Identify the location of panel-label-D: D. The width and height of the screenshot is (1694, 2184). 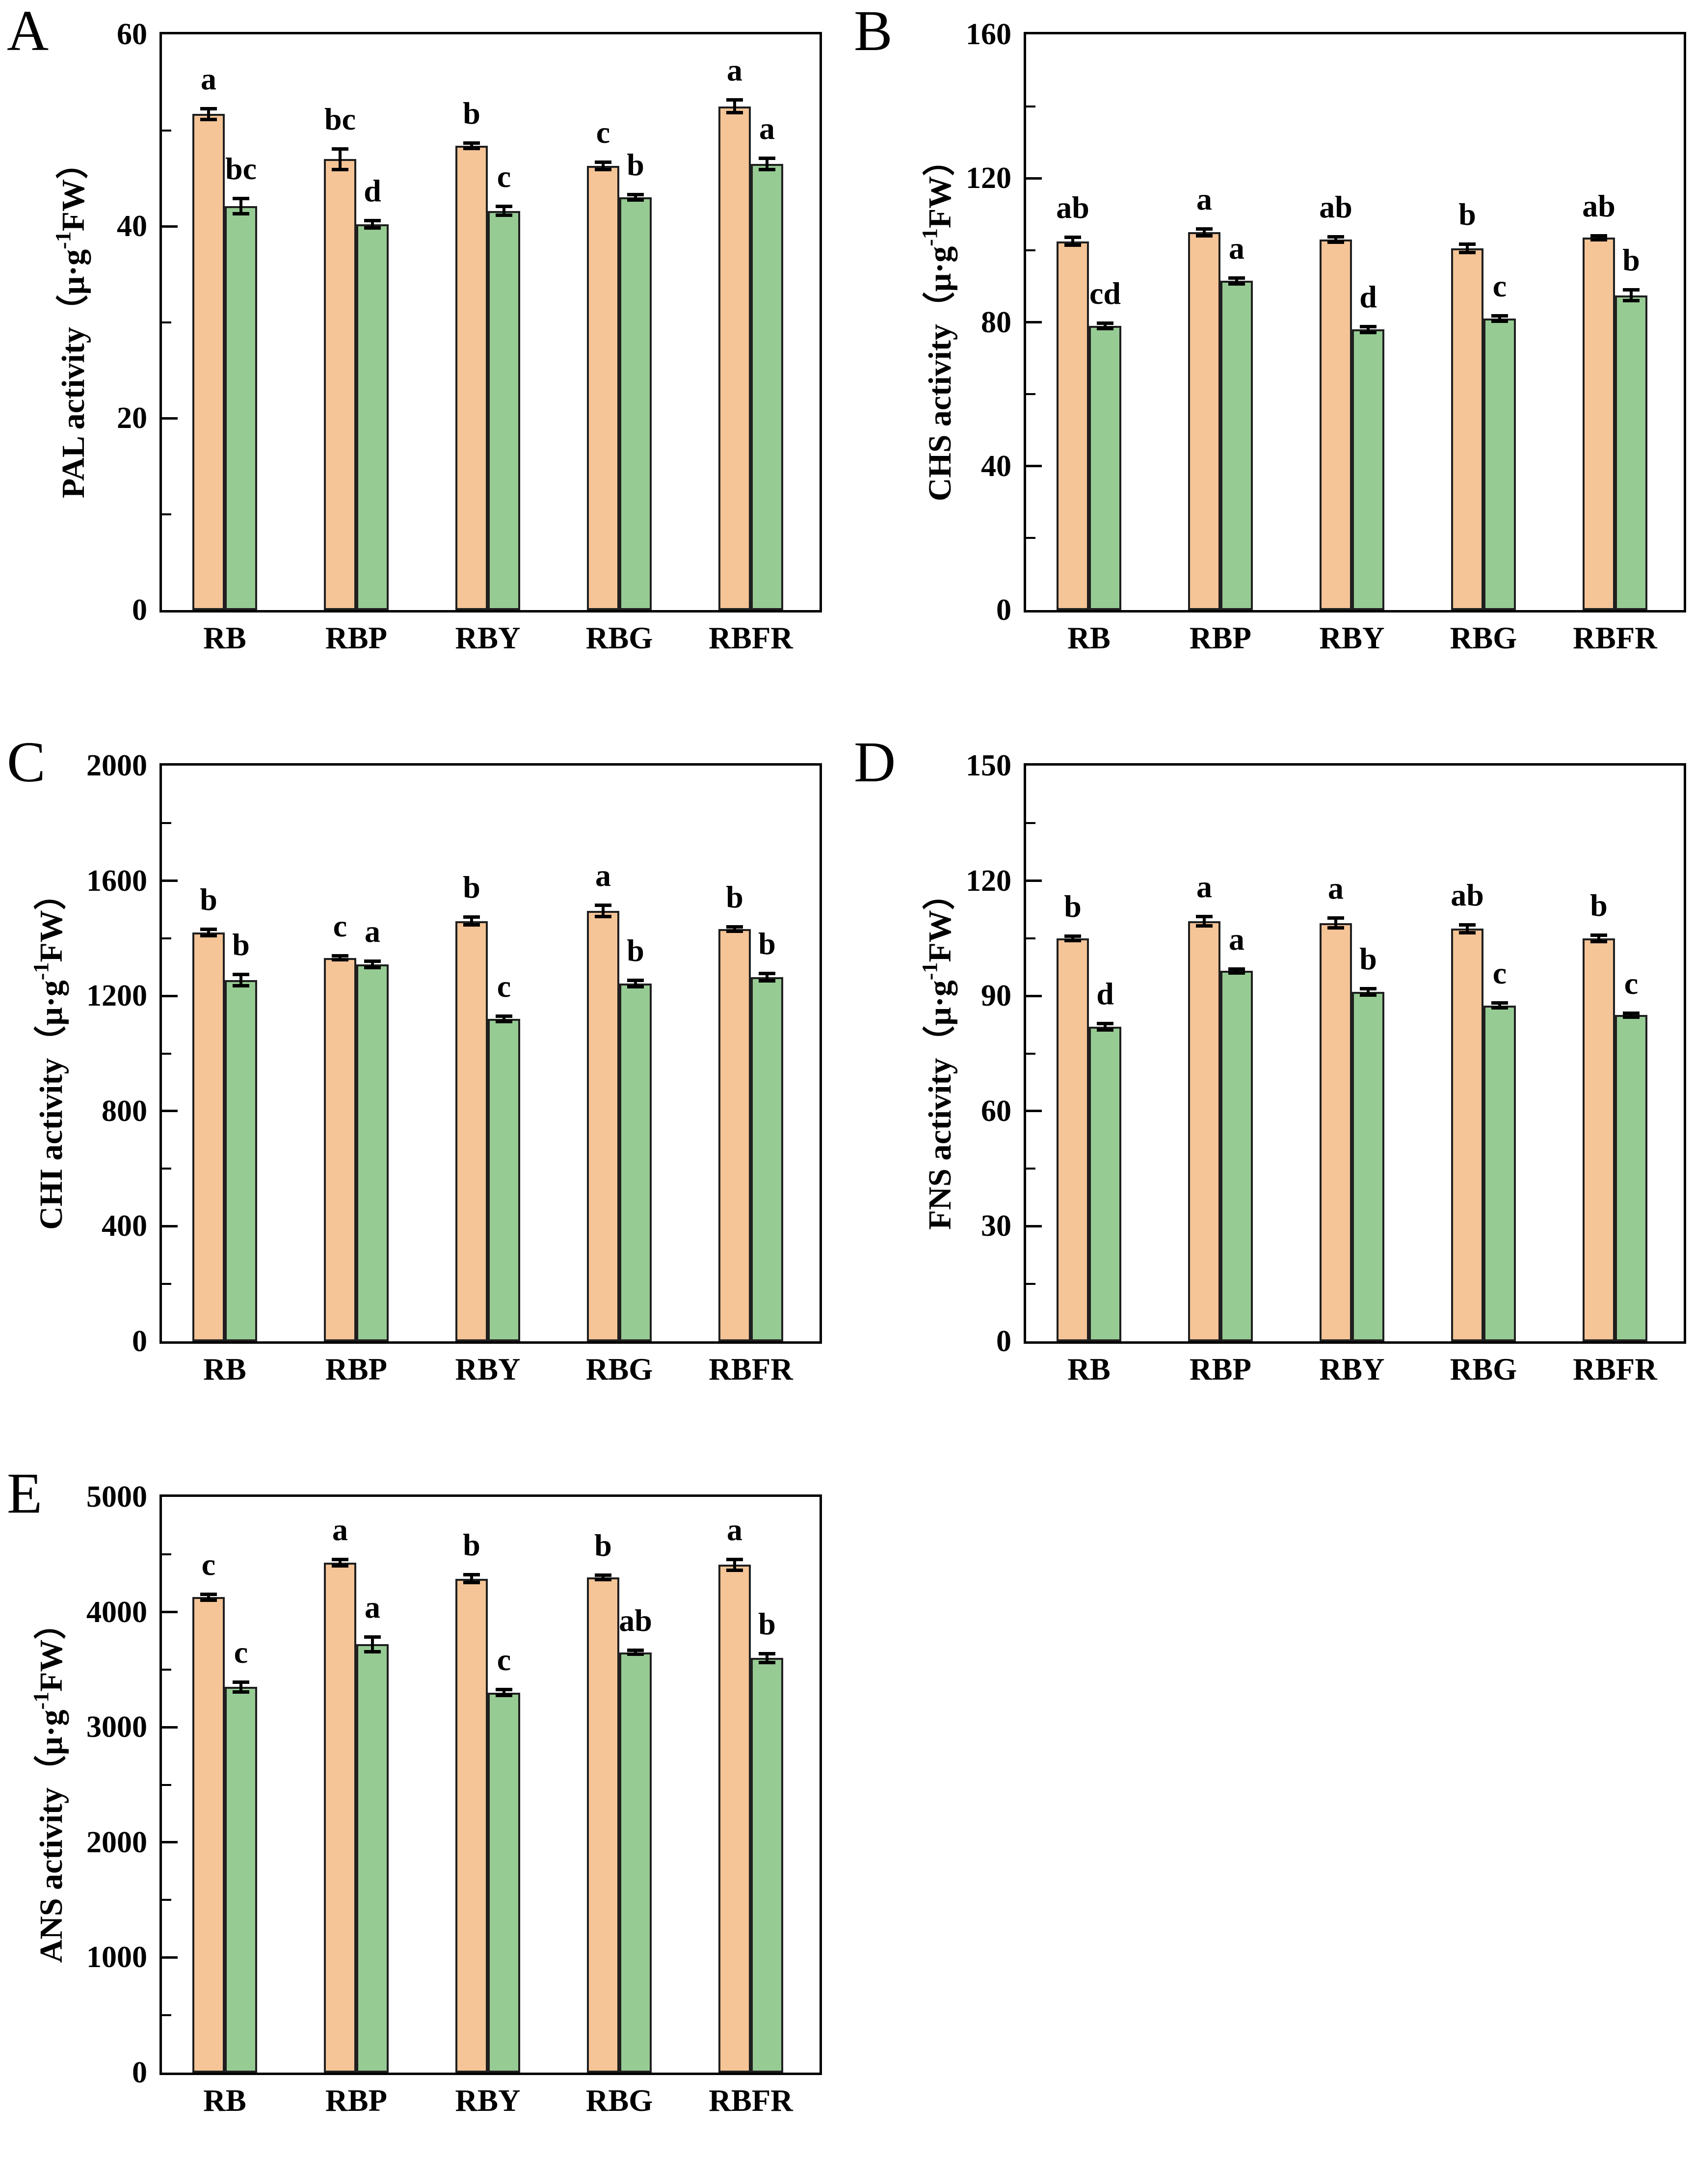
(875, 762).